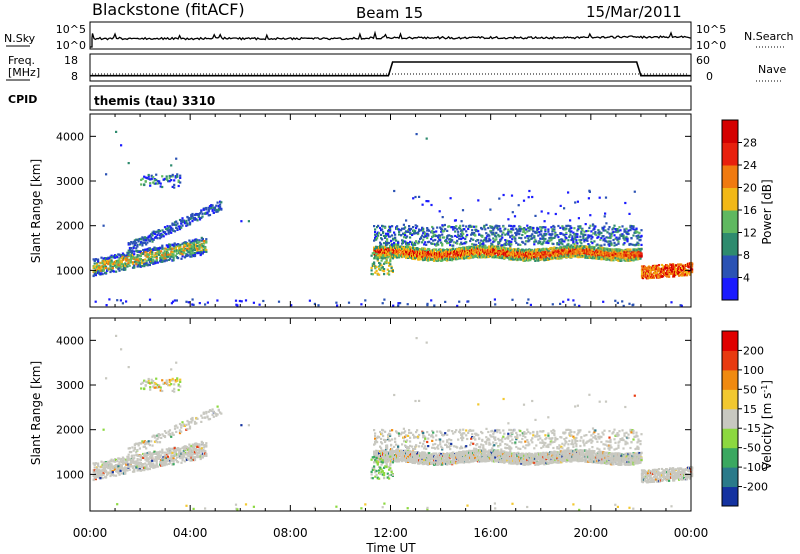  Describe the element at coordinates (20, 38) in the screenshot. I see `noise-left-label: N.Sky` at that location.